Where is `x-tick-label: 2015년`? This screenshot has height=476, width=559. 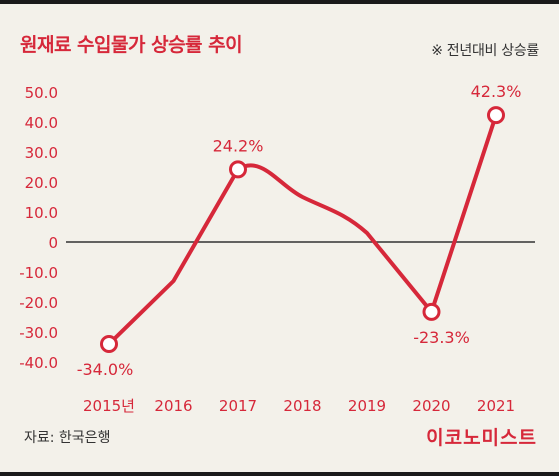
x-tick-label: 2015년 is located at coordinates (109, 406).